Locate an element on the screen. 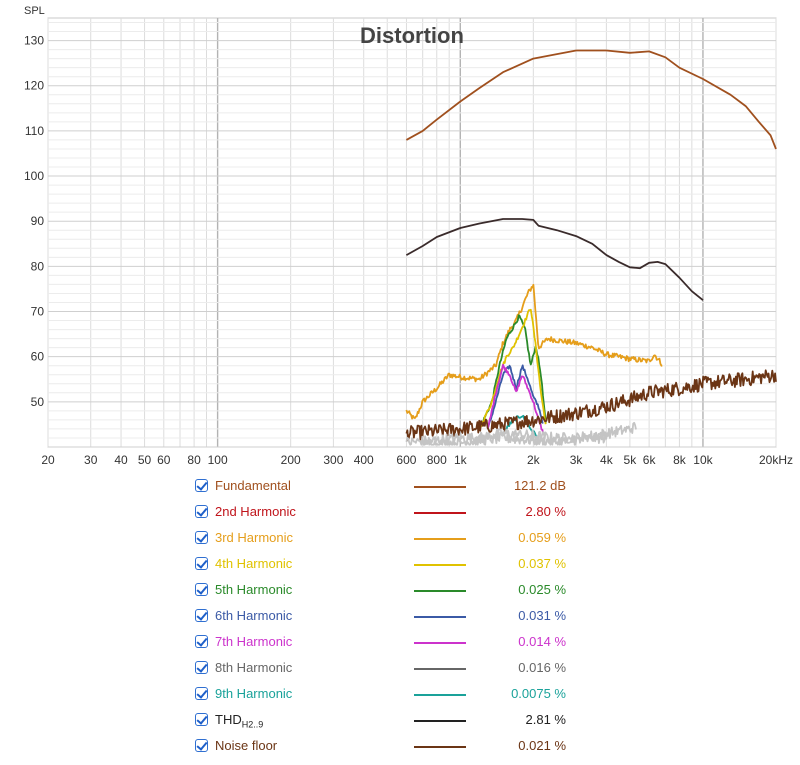  legend-label-text: 9th Harmonic is located at coordinates (254, 693).